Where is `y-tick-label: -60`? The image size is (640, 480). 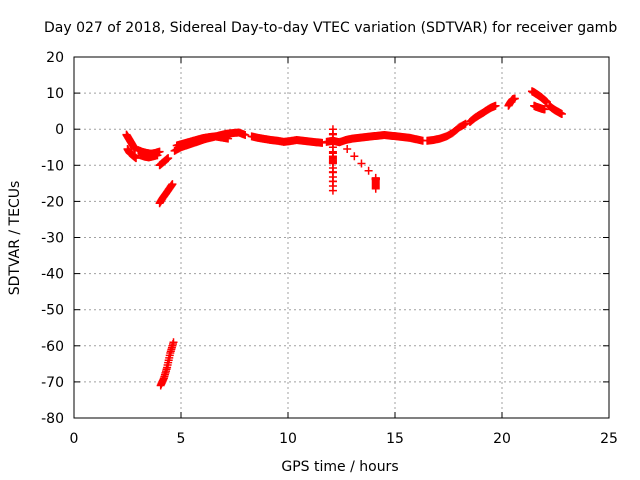
y-tick-label: -60 is located at coordinates (52, 347).